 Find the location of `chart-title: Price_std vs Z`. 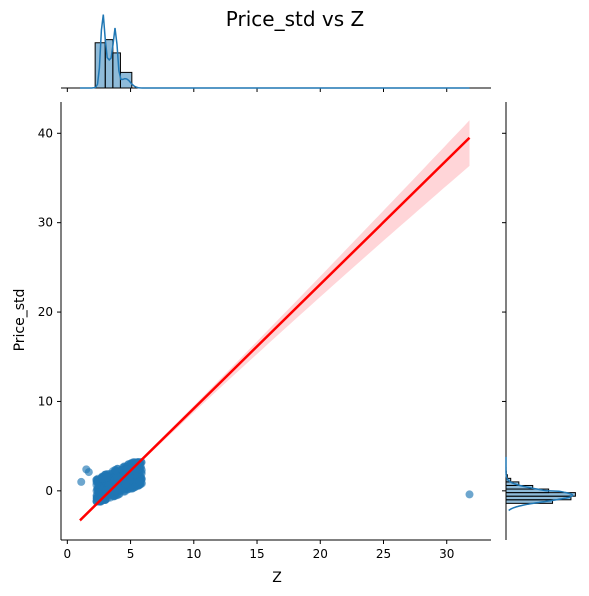

chart-title: Price_std vs Z is located at coordinates (295, 19).